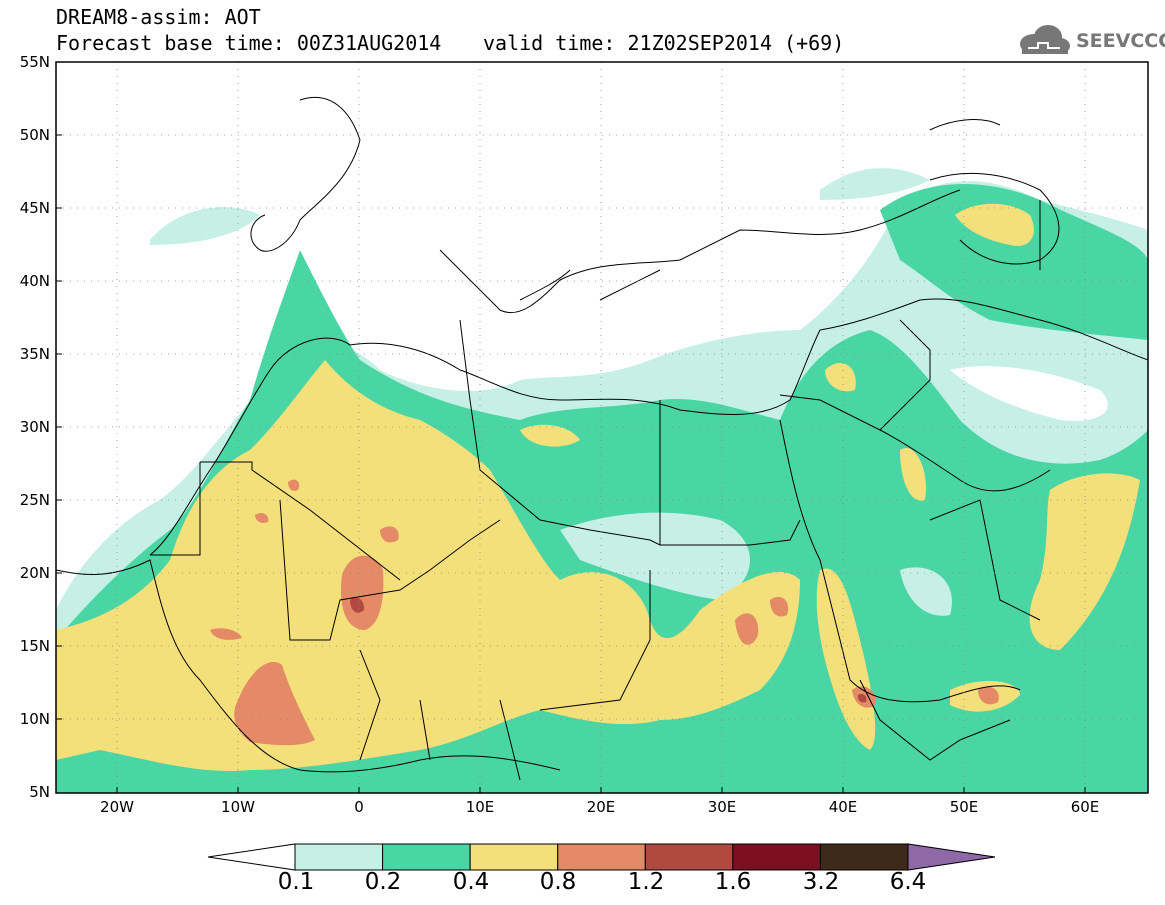 This screenshot has width=1165, height=905. Describe the element at coordinates (34, 427) in the screenshot. I see `lat-label: 30N` at that location.